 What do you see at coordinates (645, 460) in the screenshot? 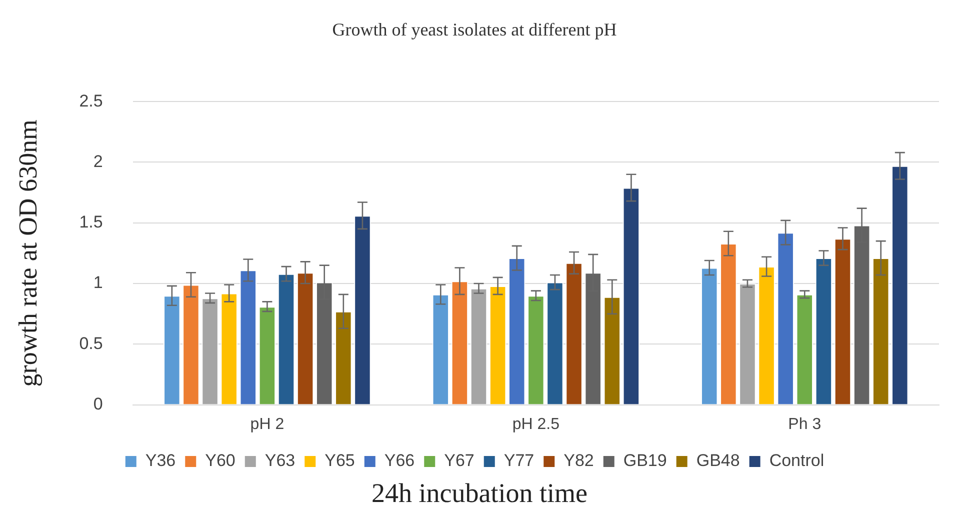
I see `legend-label: GB19` at bounding box center [645, 460].